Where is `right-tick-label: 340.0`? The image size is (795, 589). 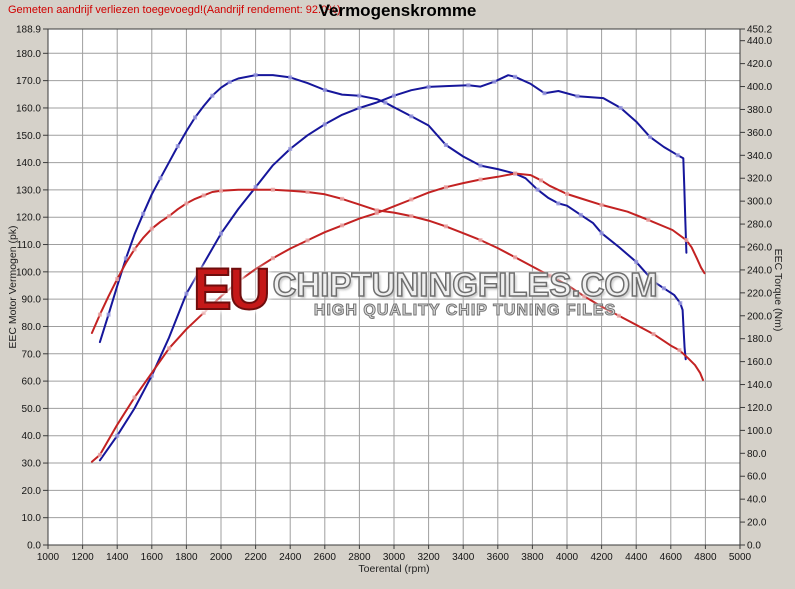
right-tick-label: 340.0 is located at coordinates (759, 156).